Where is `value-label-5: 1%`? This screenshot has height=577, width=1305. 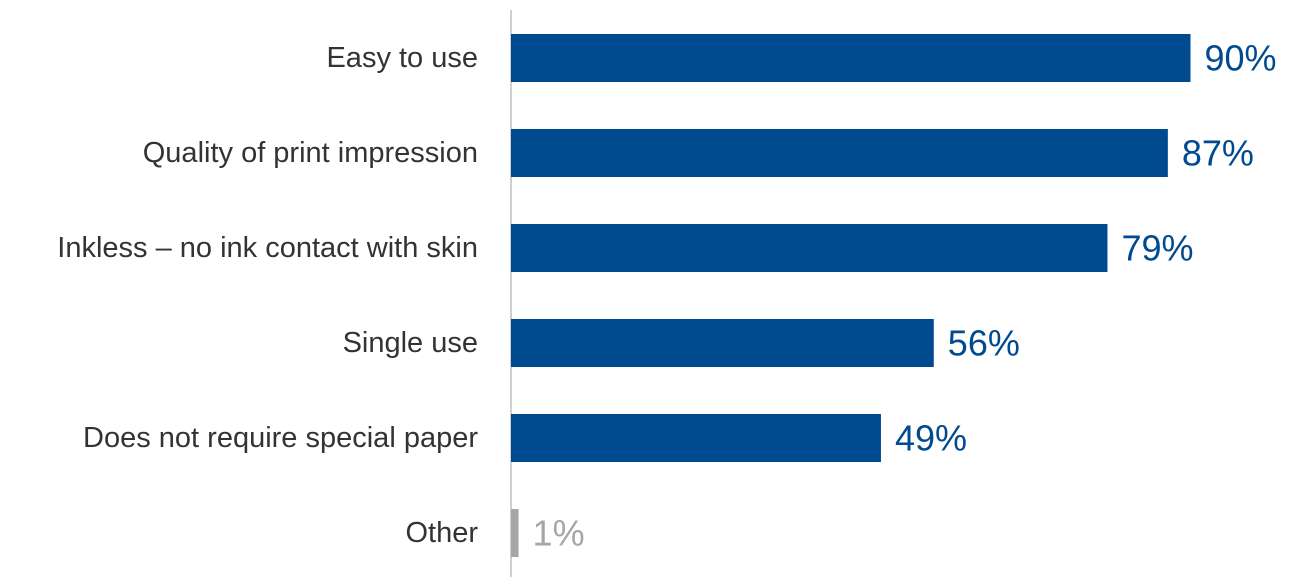 value-label-5: 1% is located at coordinates (559, 533).